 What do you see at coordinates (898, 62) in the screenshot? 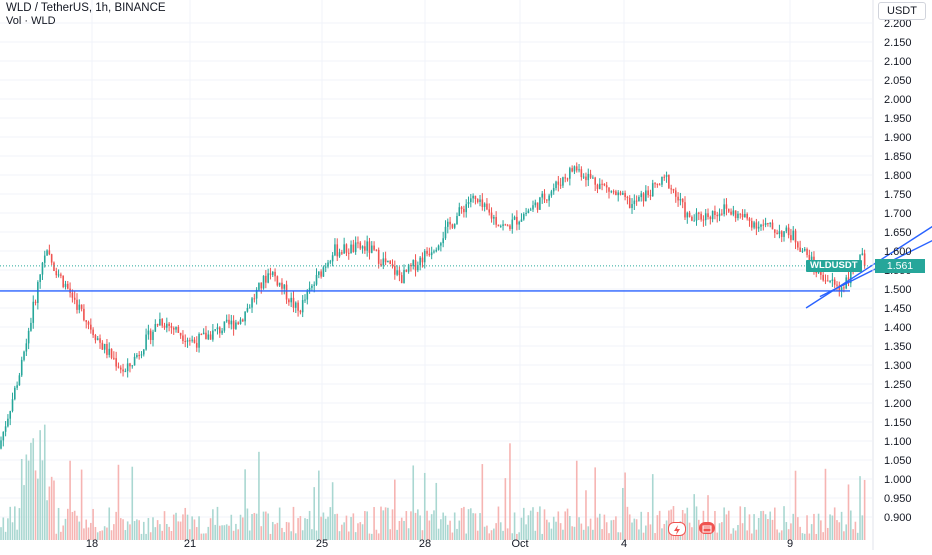
I see `price-tick-label: 2.100` at bounding box center [898, 62].